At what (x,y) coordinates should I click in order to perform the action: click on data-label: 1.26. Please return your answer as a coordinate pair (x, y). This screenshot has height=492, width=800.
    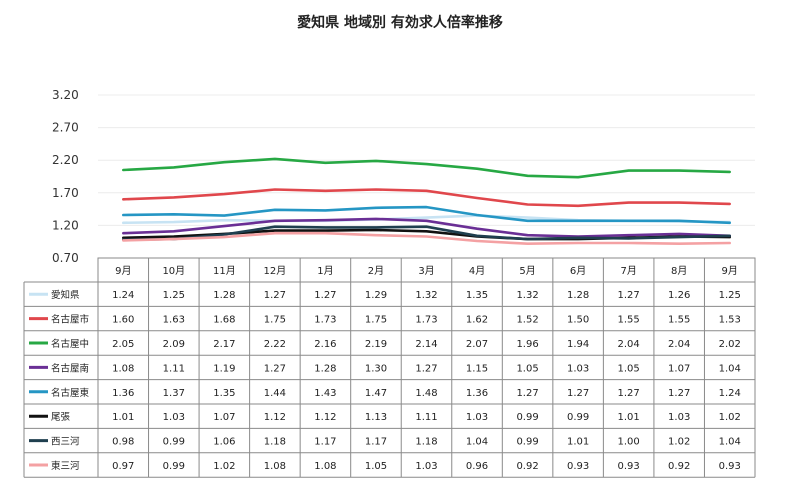
    Looking at the image, I should click on (679, 295).